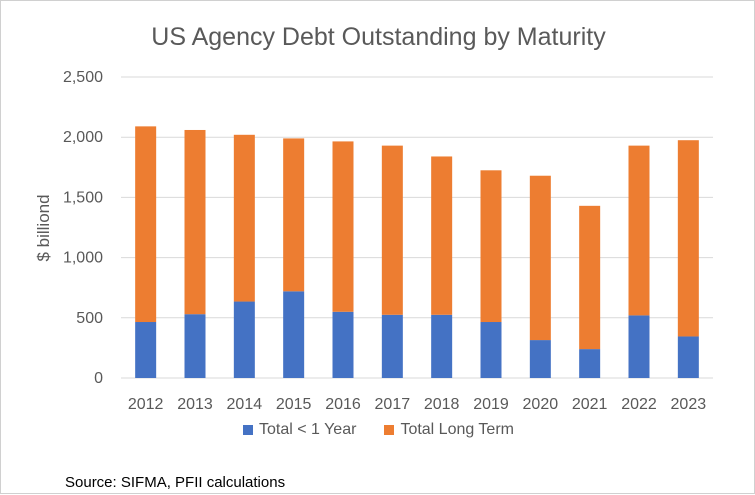  What do you see at coordinates (378, 430) in the screenshot?
I see `legend: Total < 1 Year Total Long Term` at bounding box center [378, 430].